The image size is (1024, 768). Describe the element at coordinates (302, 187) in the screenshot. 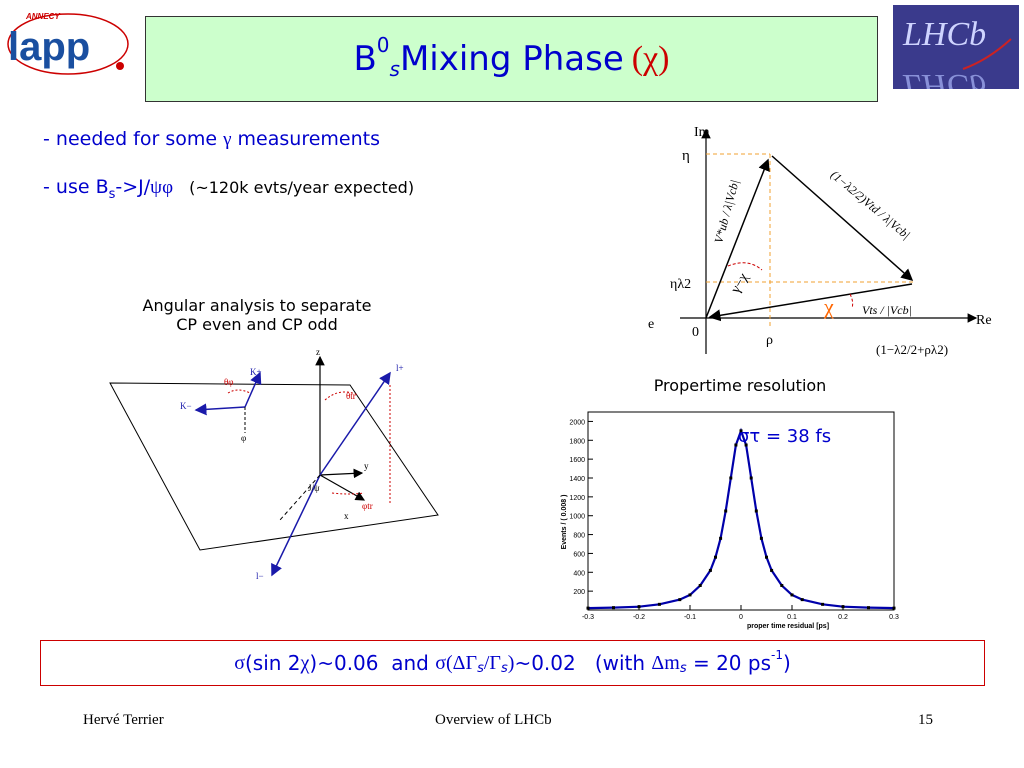

I see `bullet-bs-note: (~120k evts/year expected)` at that location.